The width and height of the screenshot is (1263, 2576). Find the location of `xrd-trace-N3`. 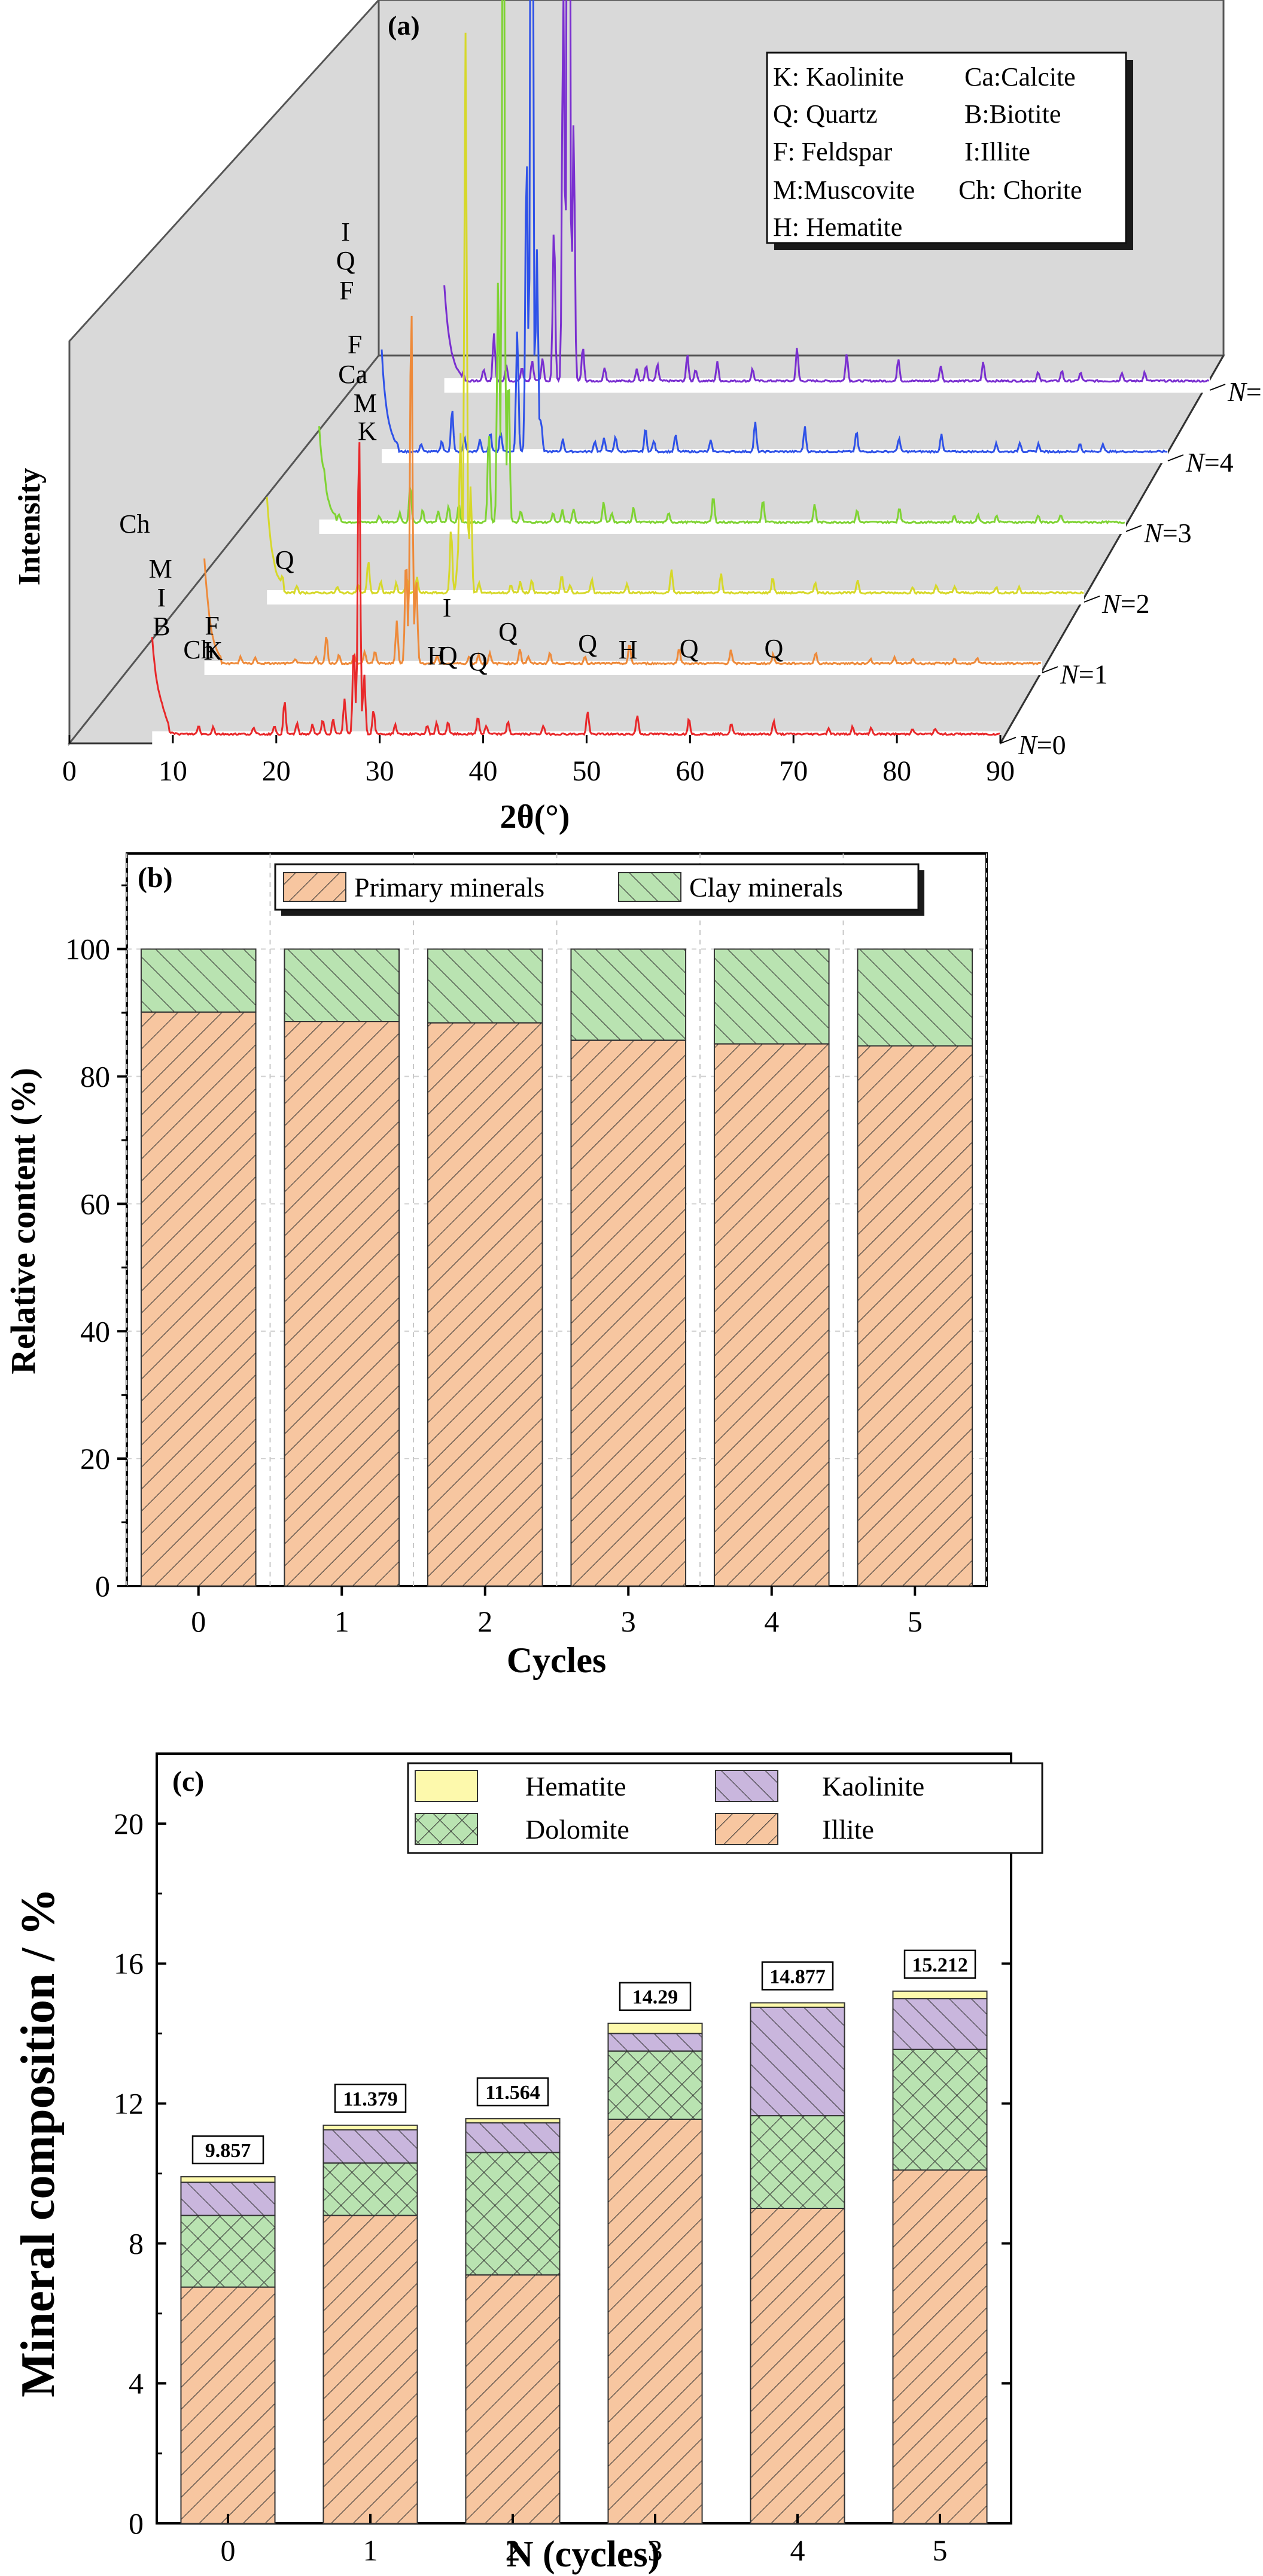

xrd-trace-N3 is located at coordinates (721, 262).